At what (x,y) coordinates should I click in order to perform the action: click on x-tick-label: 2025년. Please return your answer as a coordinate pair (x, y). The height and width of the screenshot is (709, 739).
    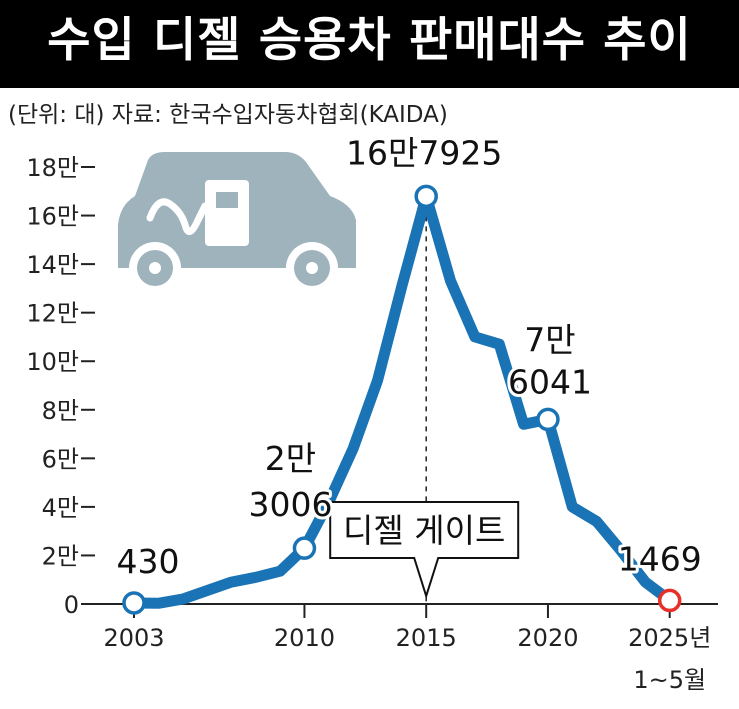
    Looking at the image, I should click on (669, 638).